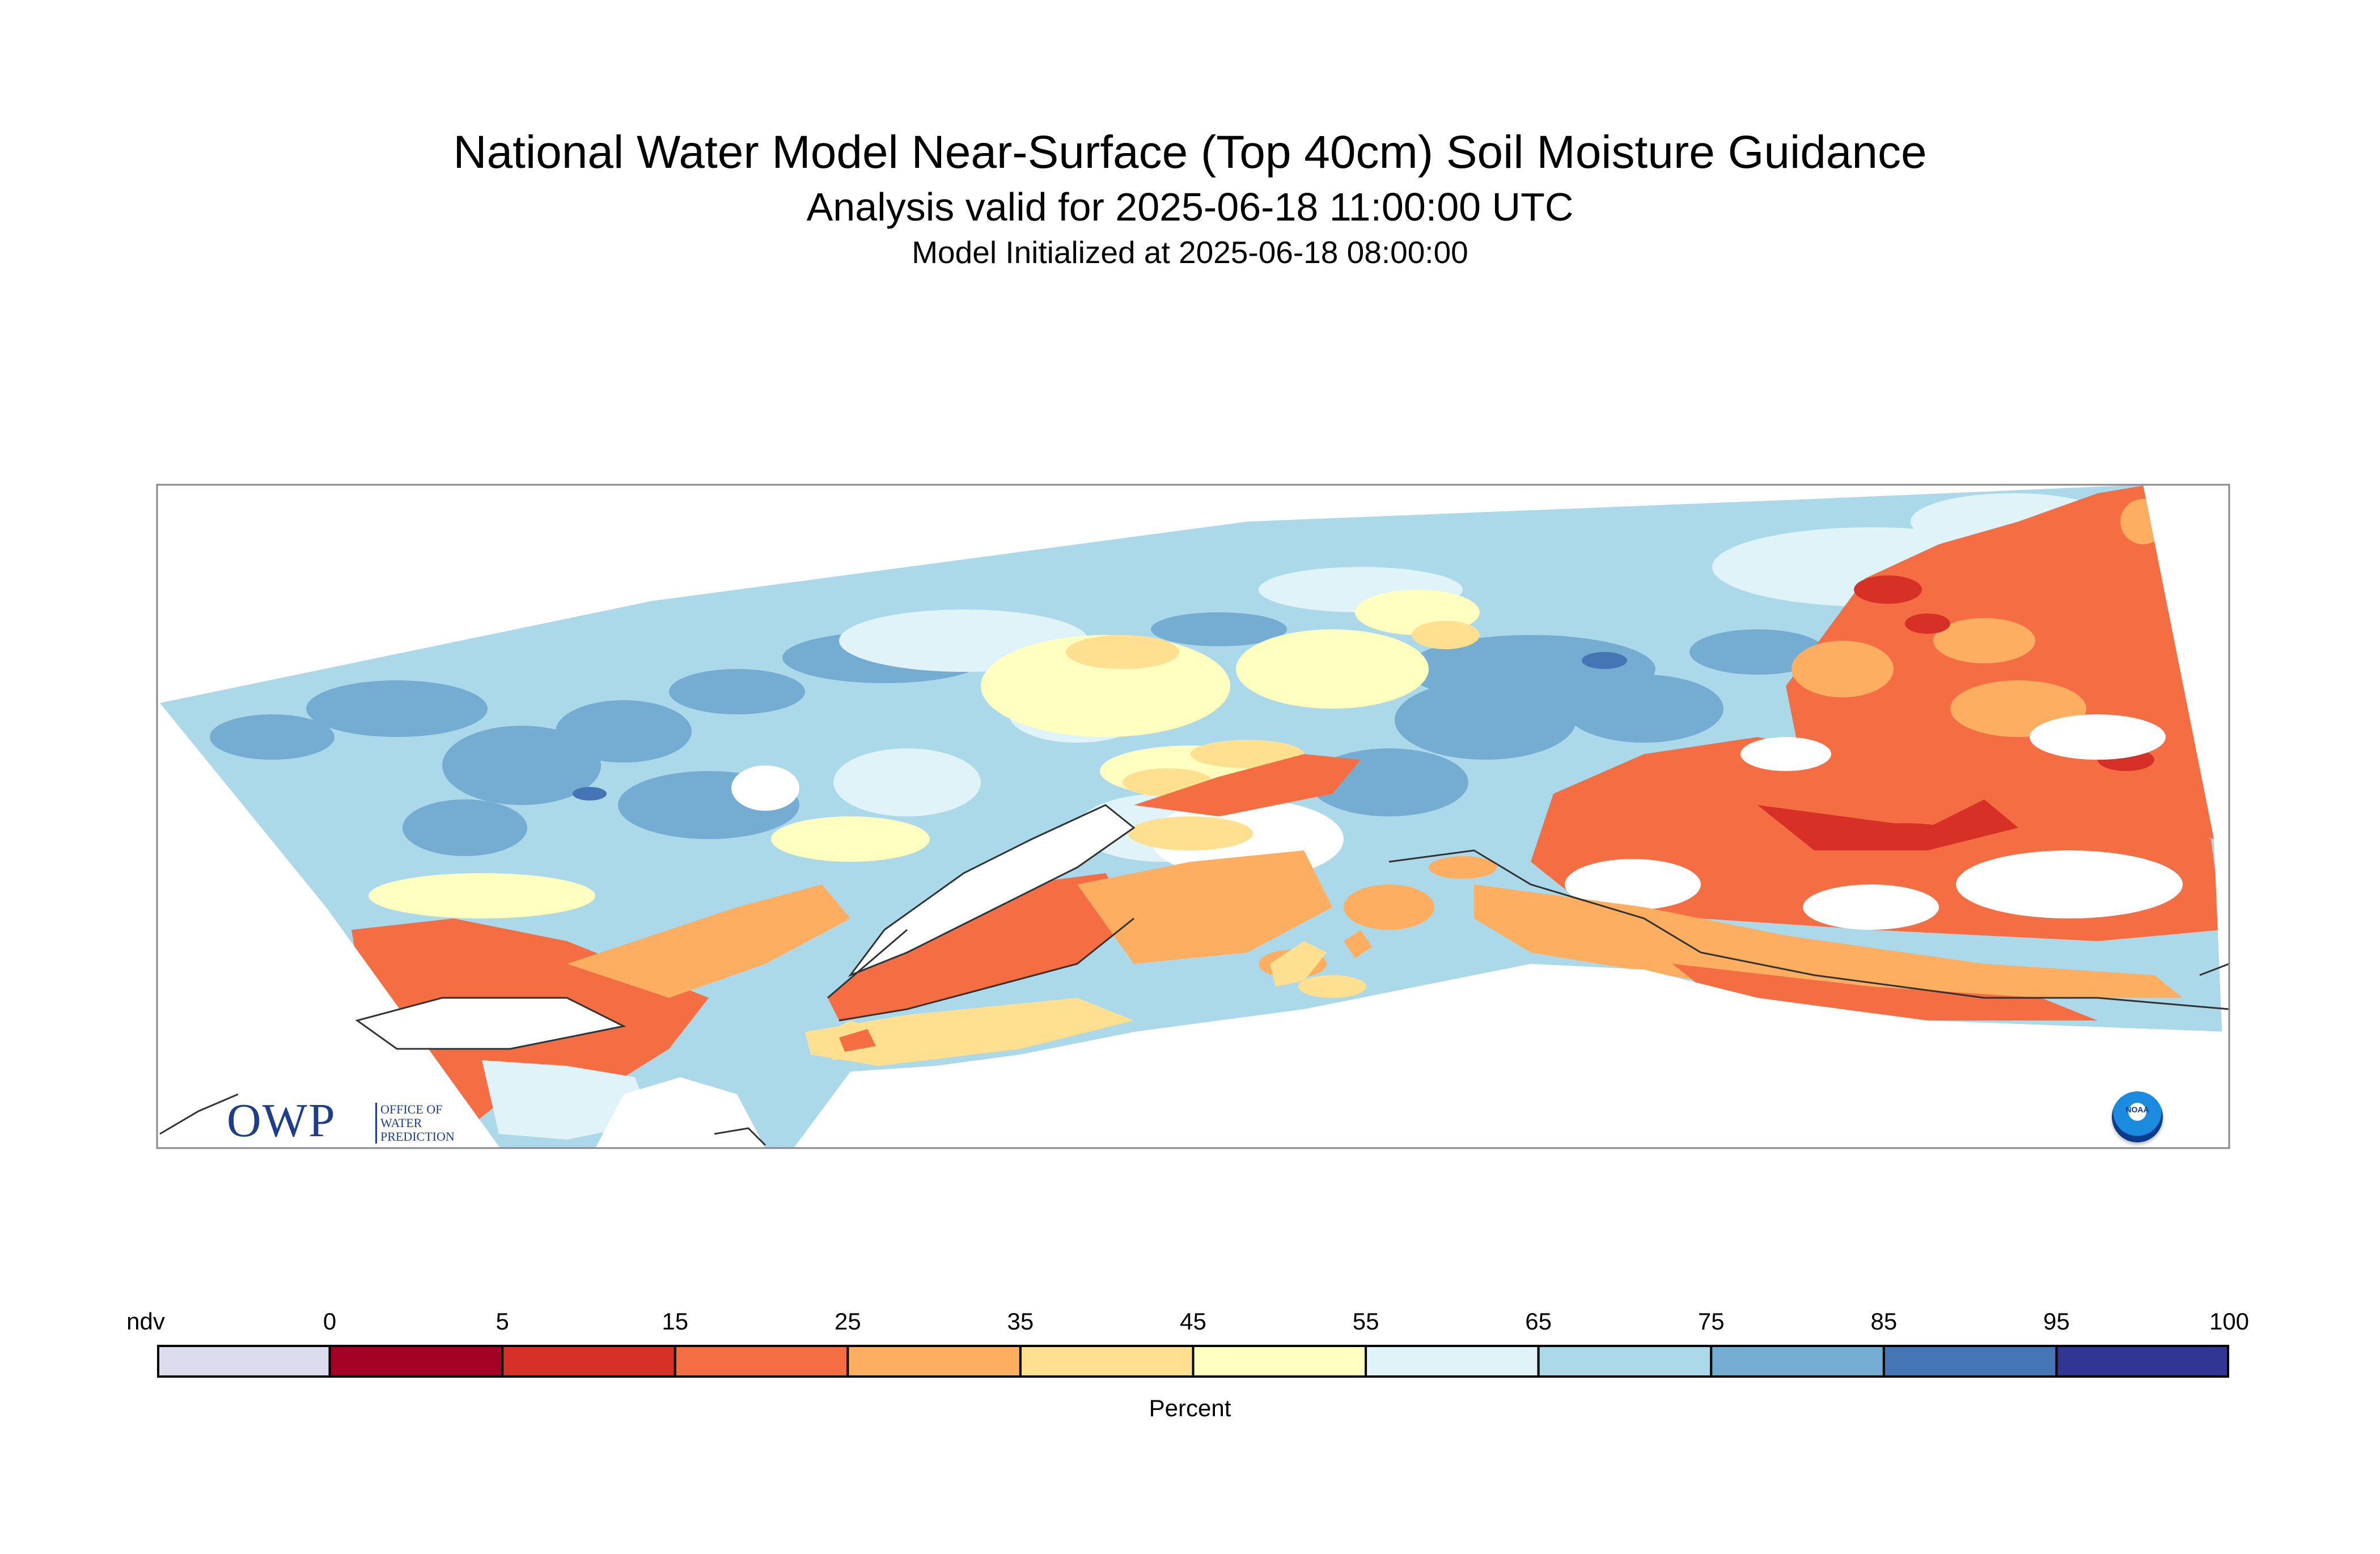 This screenshot has width=2380, height=1554. I want to click on colorbar-label-11: 95, so click(2056, 1321).